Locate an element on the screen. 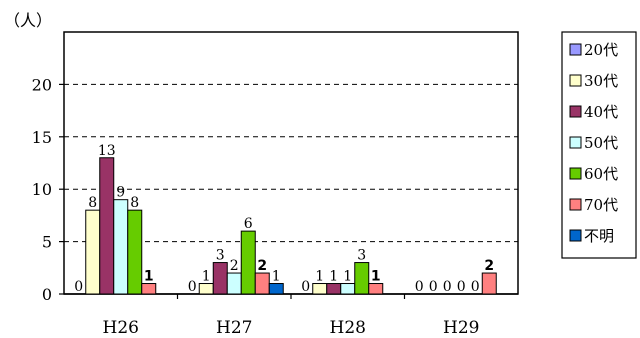 The width and height of the screenshot is (640, 338). bar-30代-H27 is located at coordinates (206, 289).